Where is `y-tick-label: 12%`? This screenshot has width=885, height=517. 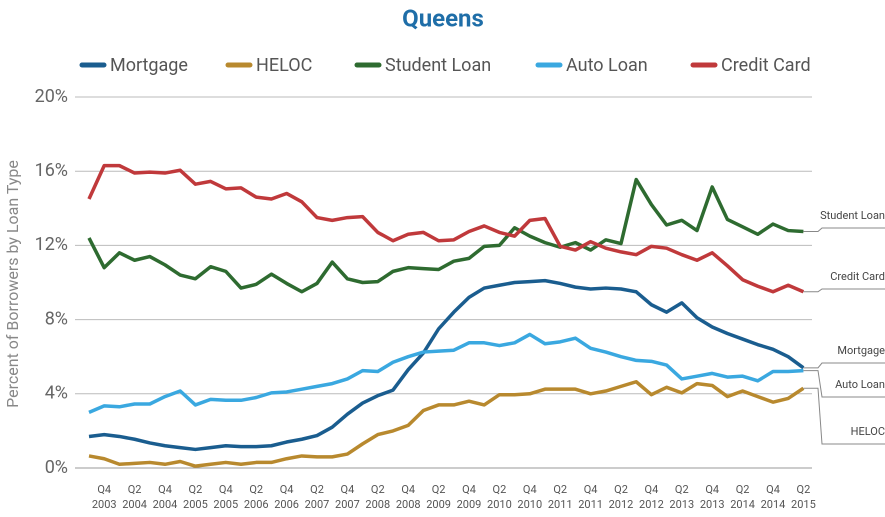
y-tick-label: 12% is located at coordinates (51, 244).